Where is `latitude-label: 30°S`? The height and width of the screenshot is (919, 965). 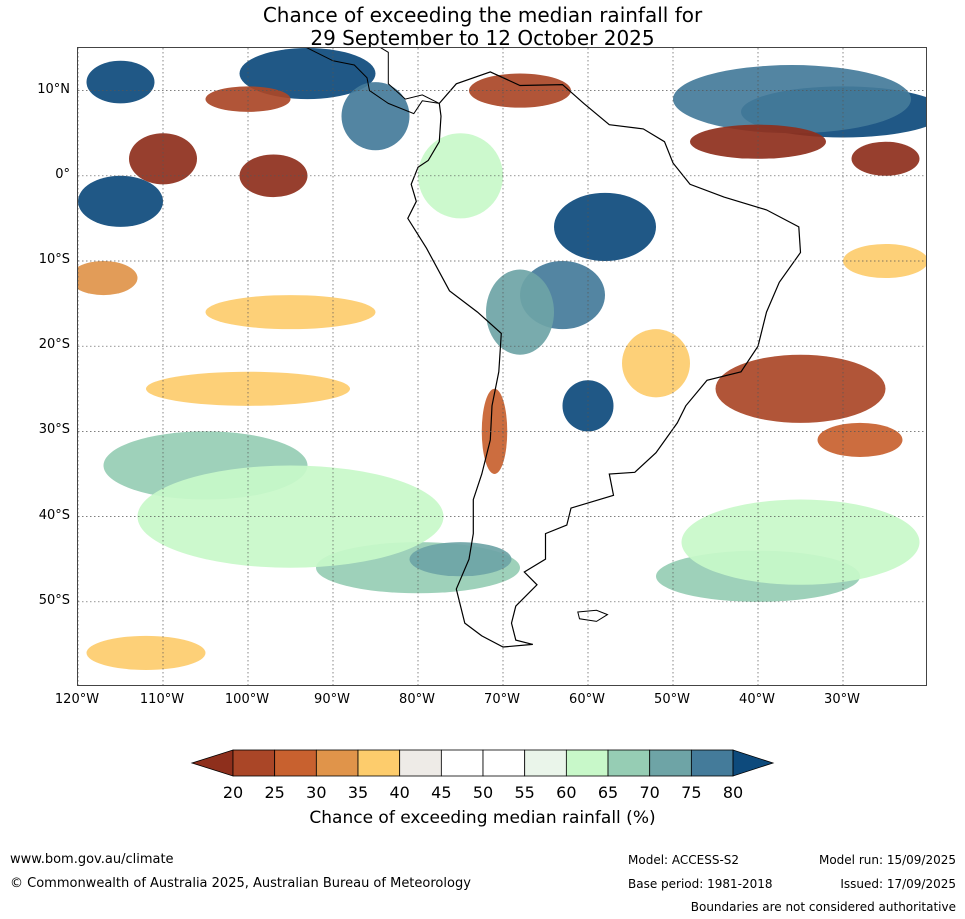 latitude-label: 30°S is located at coordinates (54, 430).